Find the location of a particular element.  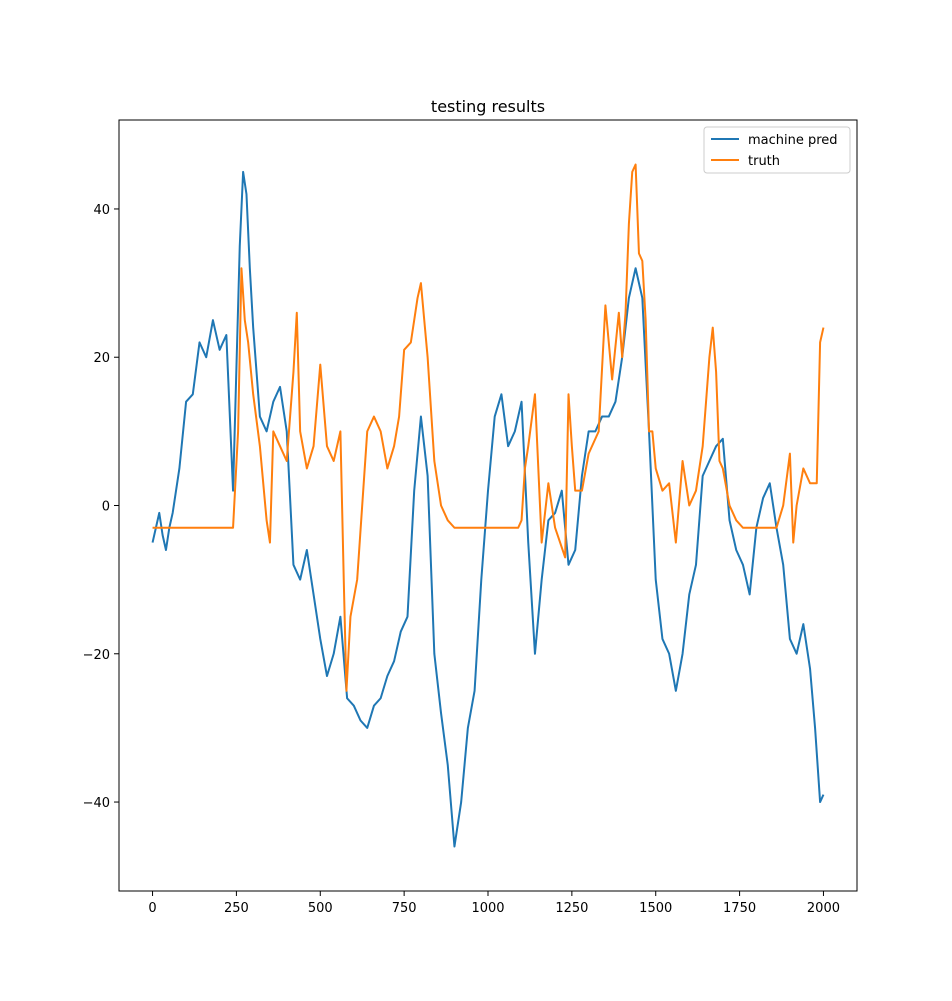

x-tick-label: 1500 is located at coordinates (655, 908).